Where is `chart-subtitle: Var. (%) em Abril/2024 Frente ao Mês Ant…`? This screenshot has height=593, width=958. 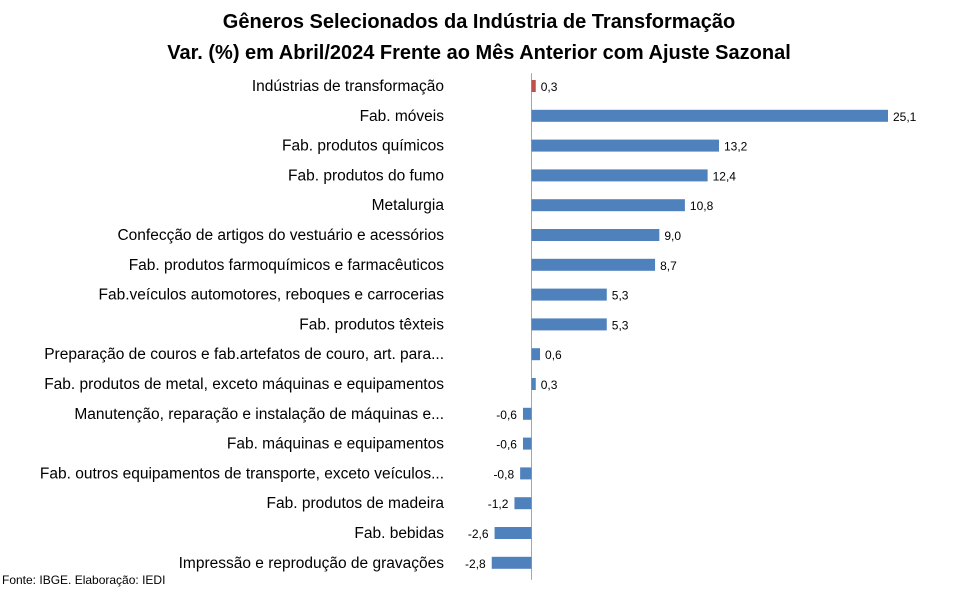
chart-subtitle: Var. (%) em Abril/2024 Frente ao Mês Ant… is located at coordinates (479, 53).